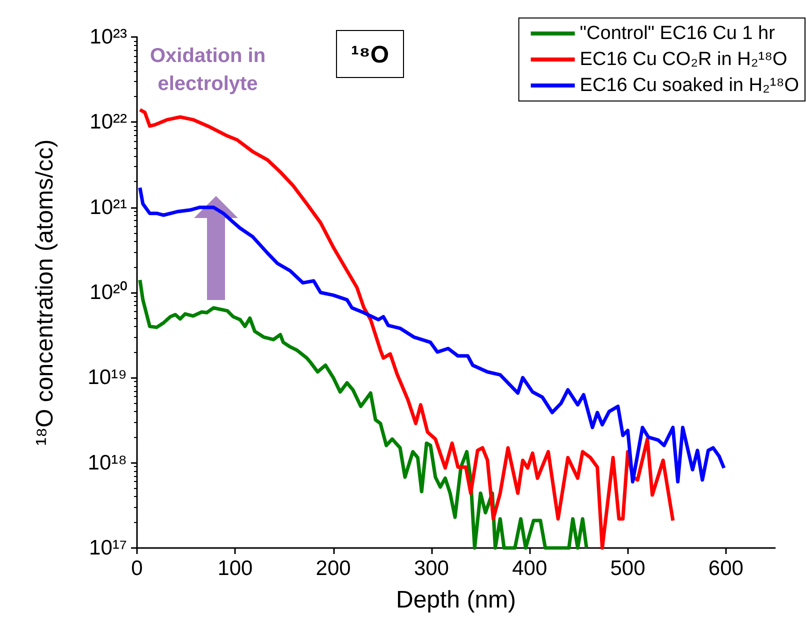 Image resolution: width=806 pixels, height=640 pixels. I want to click on x-tick-label: 100, so click(235, 568).